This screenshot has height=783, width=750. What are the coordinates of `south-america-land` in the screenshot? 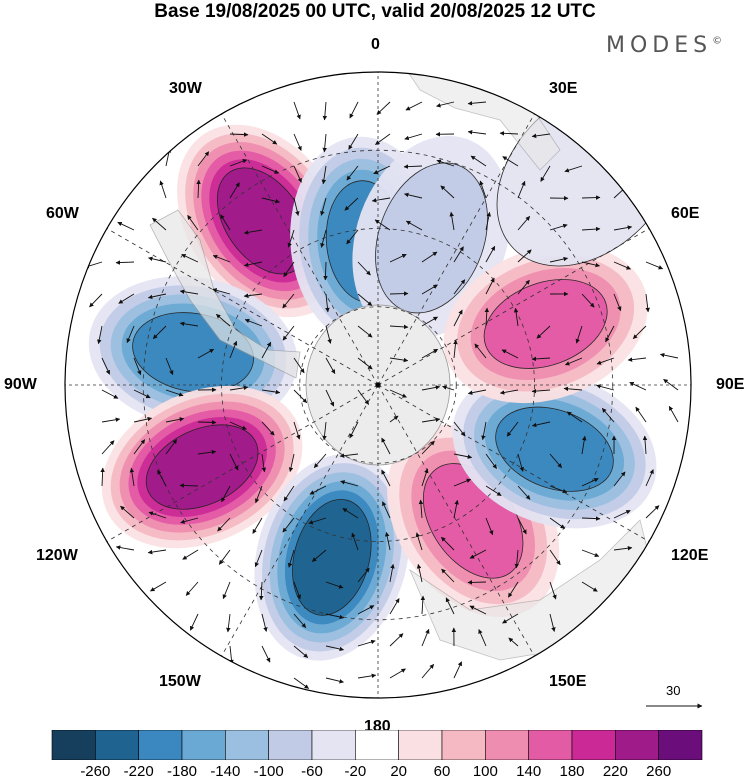 It's located at (225, 294).